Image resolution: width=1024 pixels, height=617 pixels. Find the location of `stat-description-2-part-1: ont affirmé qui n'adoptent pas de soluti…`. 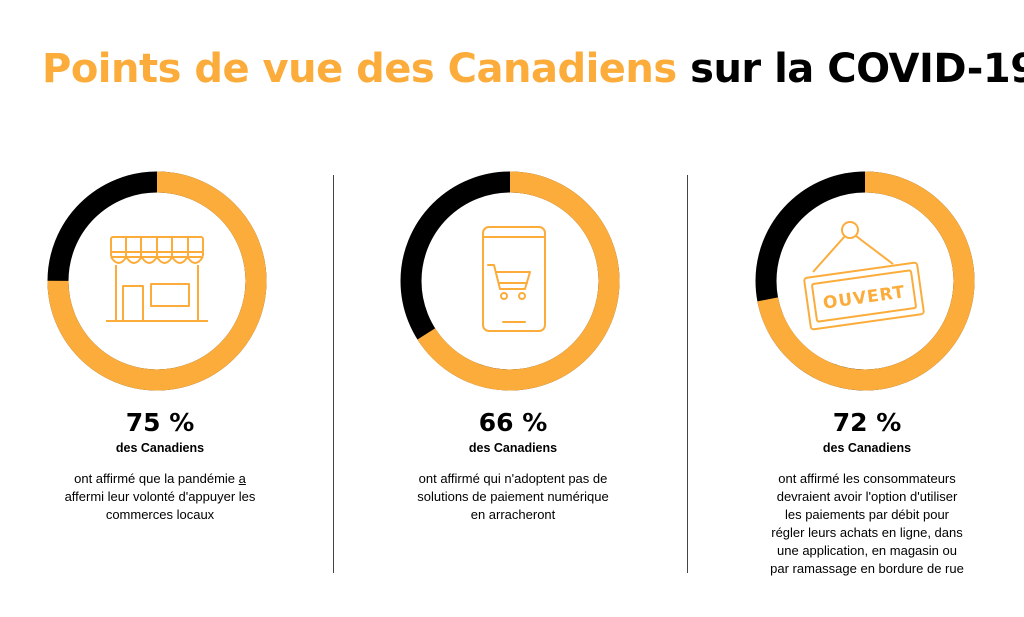

stat-description-2-part-1: ont affirmé qui n'adoptent pas de soluti… is located at coordinates (513, 496).